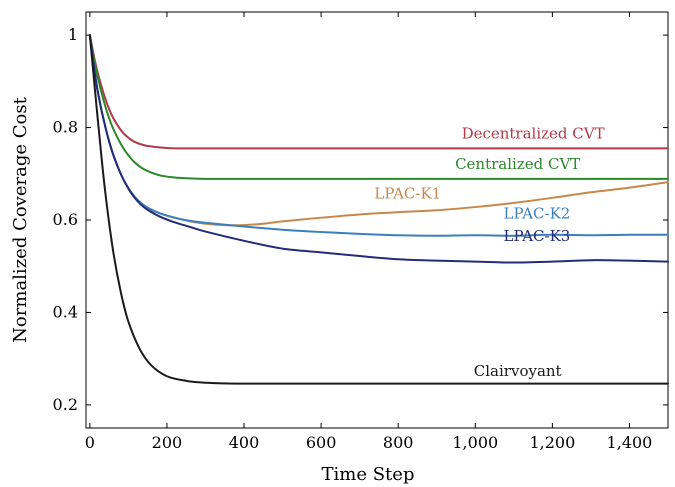 This screenshot has height=487, width=675. What do you see at coordinates (73, 34) in the screenshot?
I see `y-tick-label: 1` at bounding box center [73, 34].